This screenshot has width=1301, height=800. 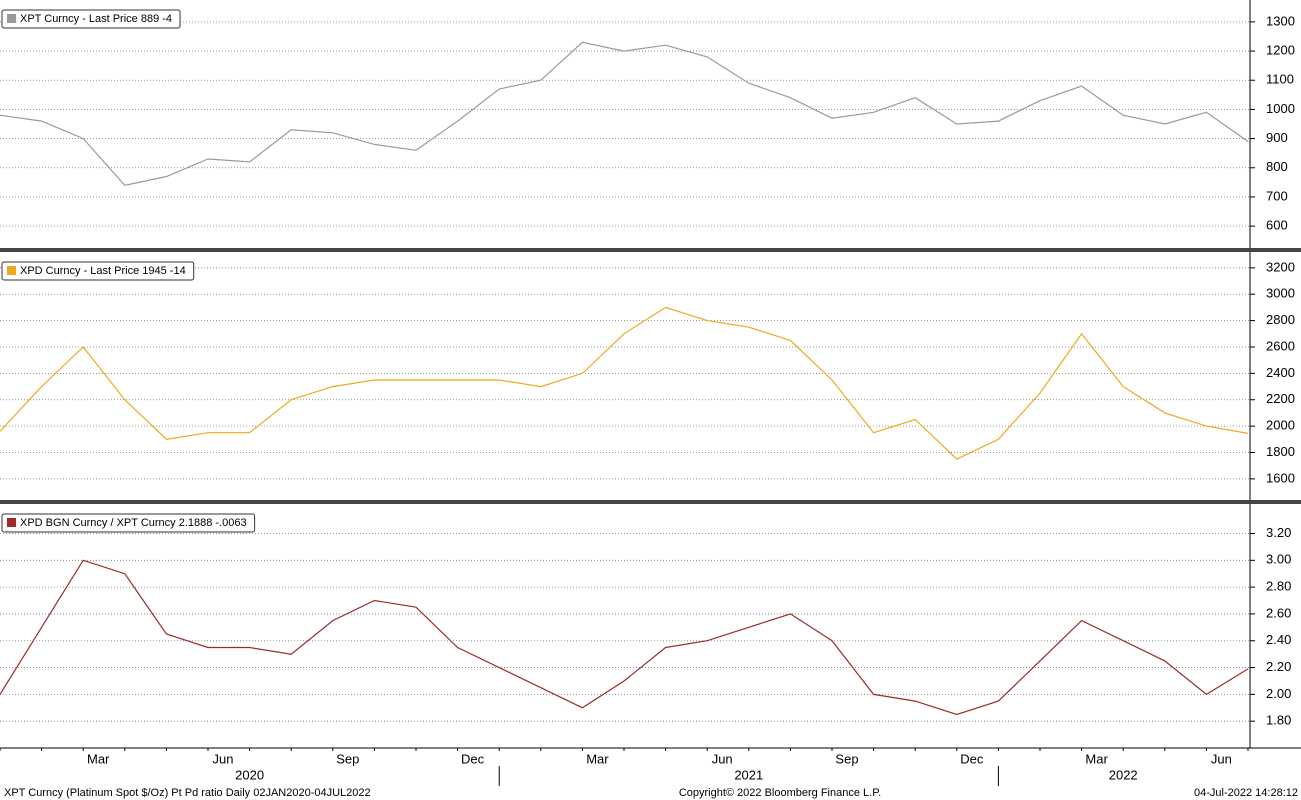 I want to click on y-tick-label: 2.40, so click(x=1278, y=639).